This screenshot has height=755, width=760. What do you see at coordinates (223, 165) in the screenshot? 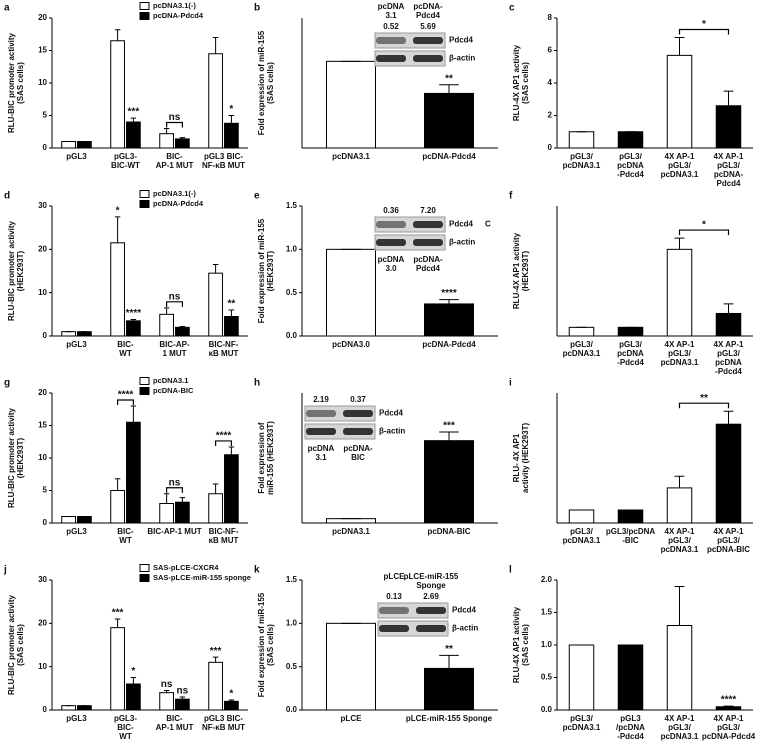
I see `x-tick-label: NF-κB MUT` at bounding box center [223, 165].